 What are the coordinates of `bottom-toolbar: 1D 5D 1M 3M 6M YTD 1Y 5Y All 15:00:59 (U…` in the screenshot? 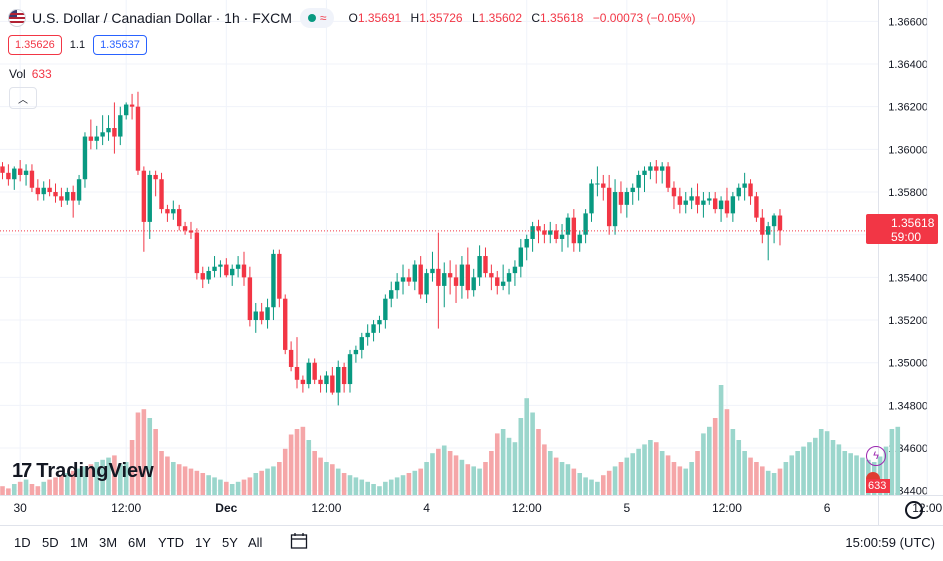 It's located at (471, 543).